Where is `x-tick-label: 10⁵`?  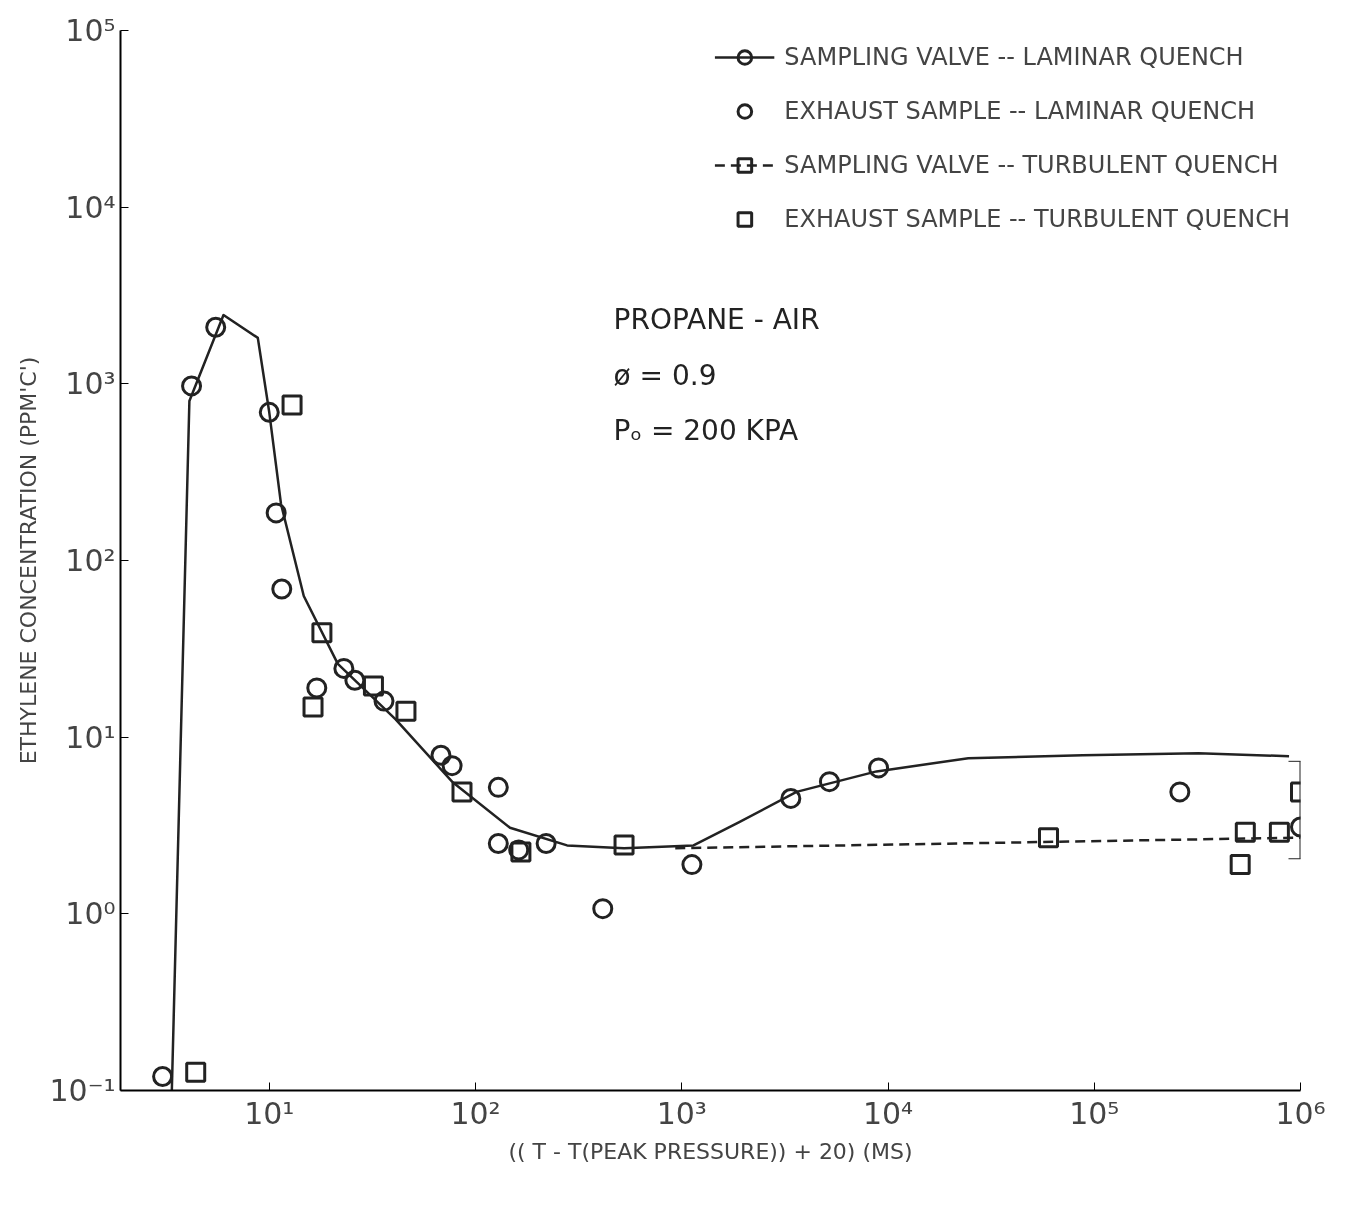 x-tick-label: 10⁵ is located at coordinates (1094, 1113).